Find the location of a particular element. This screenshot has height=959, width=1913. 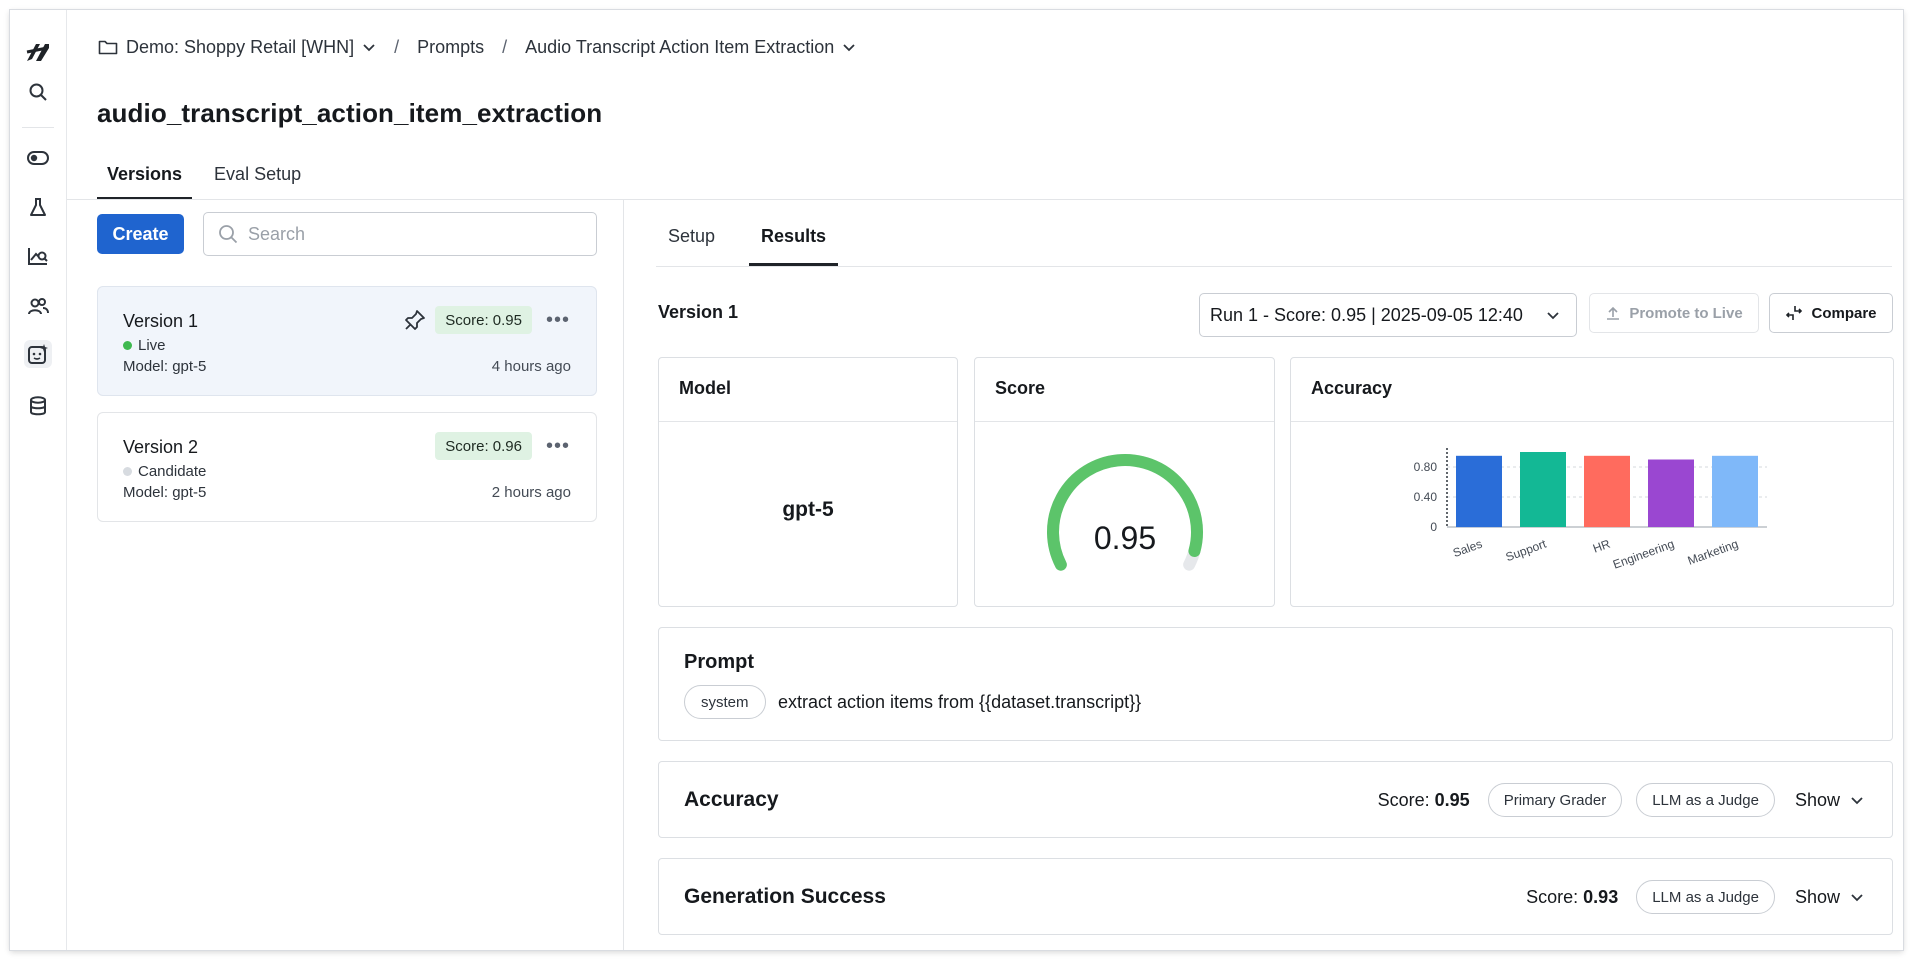

pin-icon is located at coordinates (415, 322).